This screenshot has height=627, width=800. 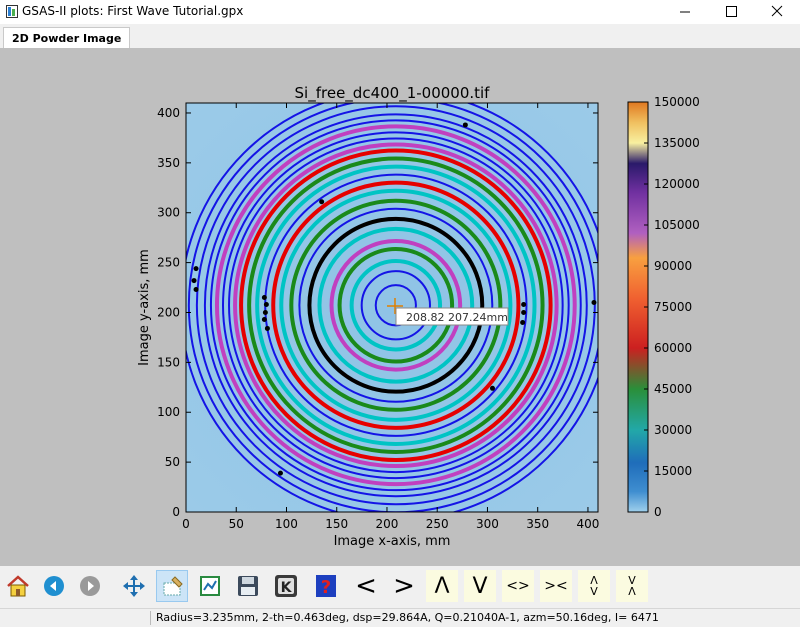 What do you see at coordinates (172, 462) in the screenshot?
I see `y-tick-label: 50` at bounding box center [172, 462].